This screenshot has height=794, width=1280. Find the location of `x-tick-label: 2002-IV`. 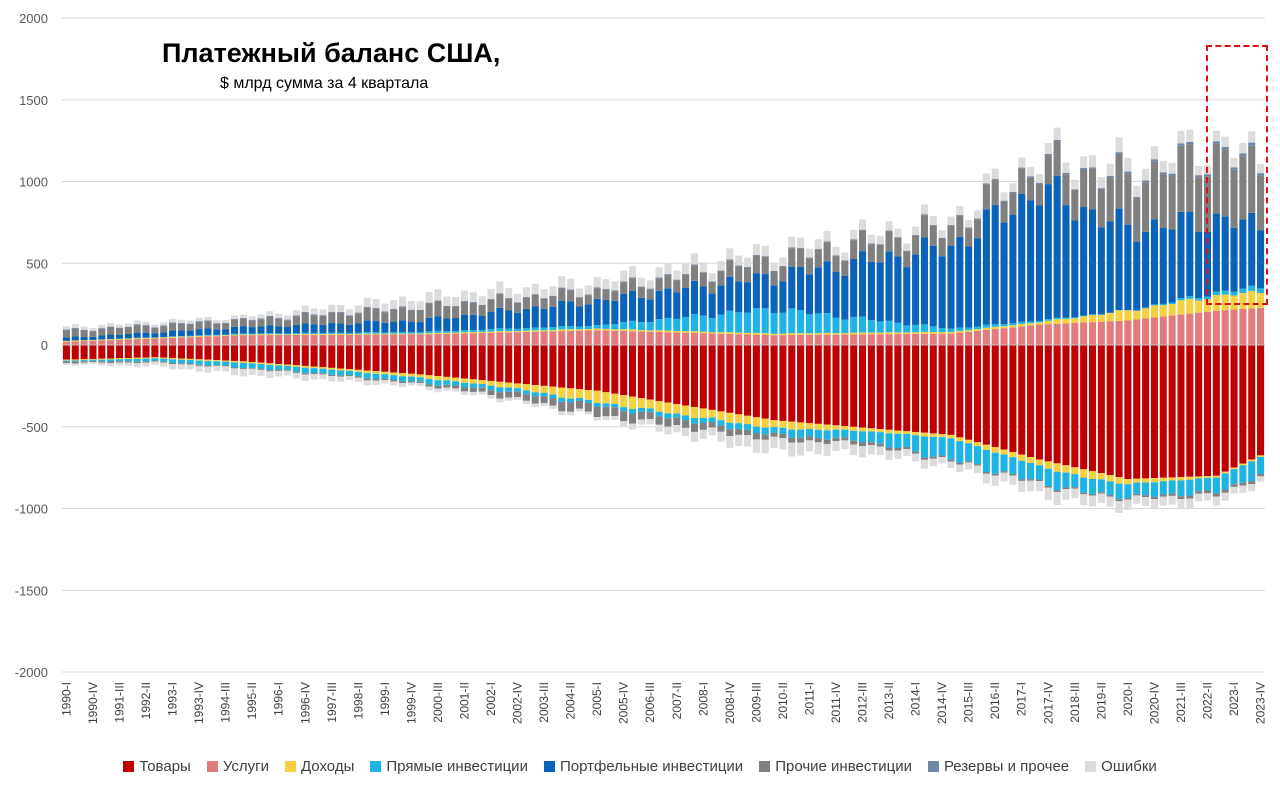

x-tick-label: 2002-IV is located at coordinates (518, 703).